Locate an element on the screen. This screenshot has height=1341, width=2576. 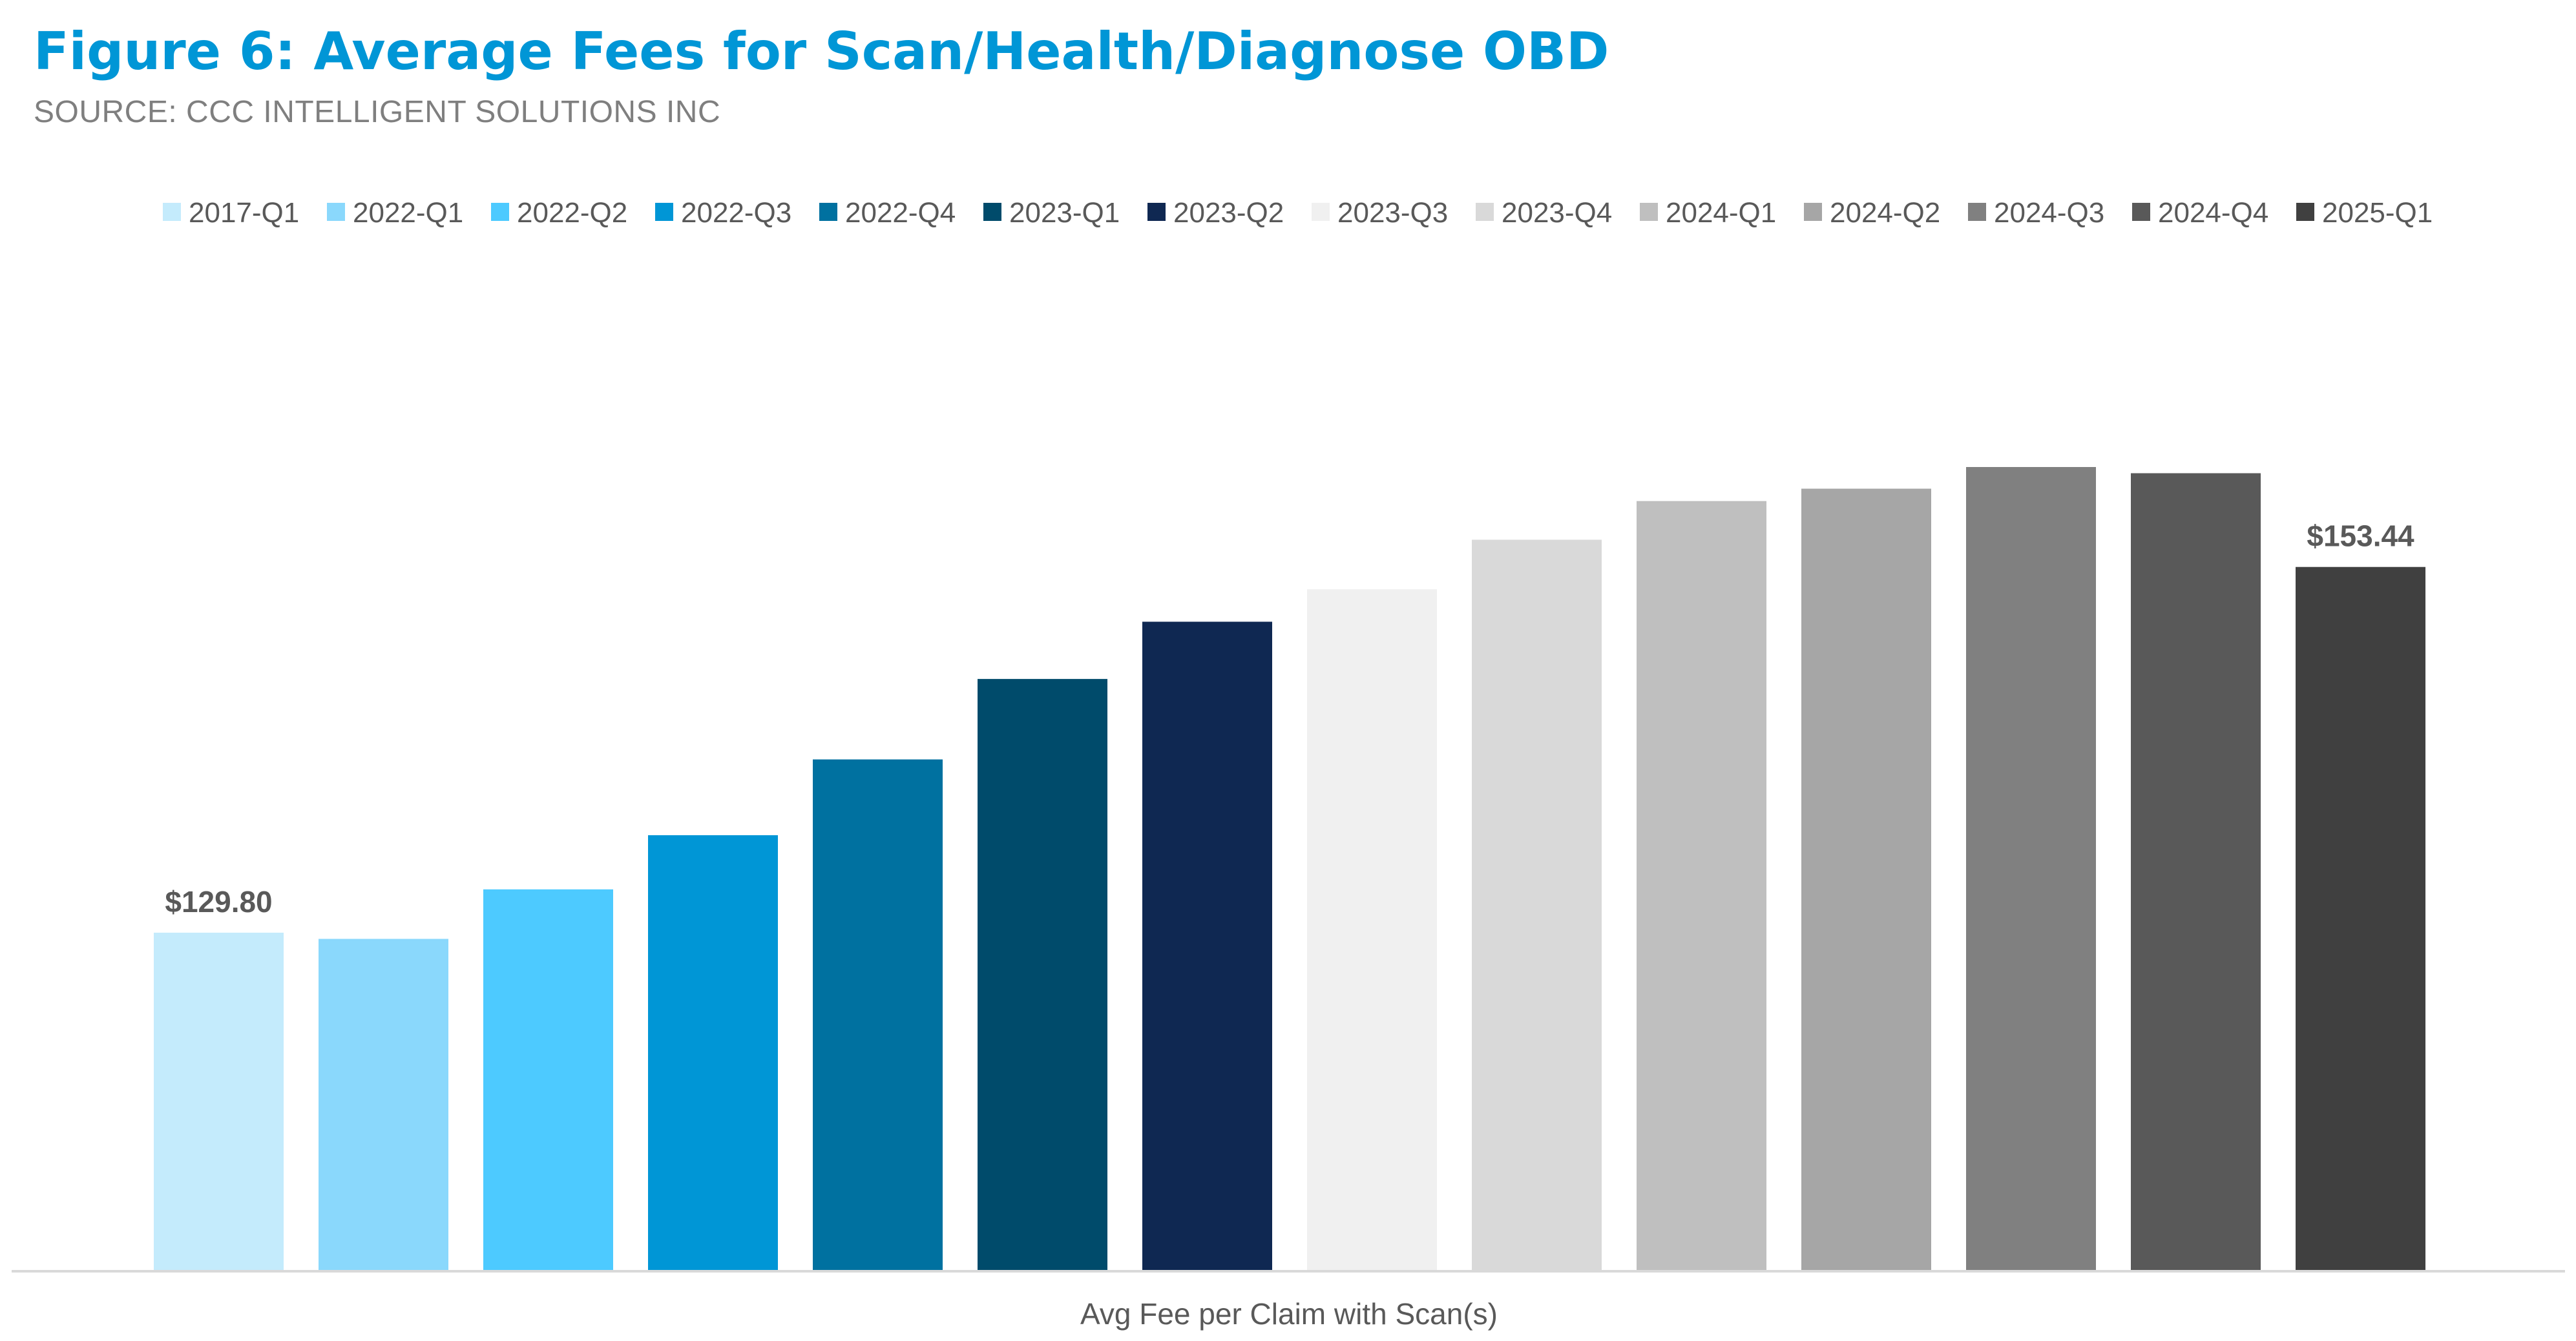
bar-2022-q1 is located at coordinates (383, 1105).